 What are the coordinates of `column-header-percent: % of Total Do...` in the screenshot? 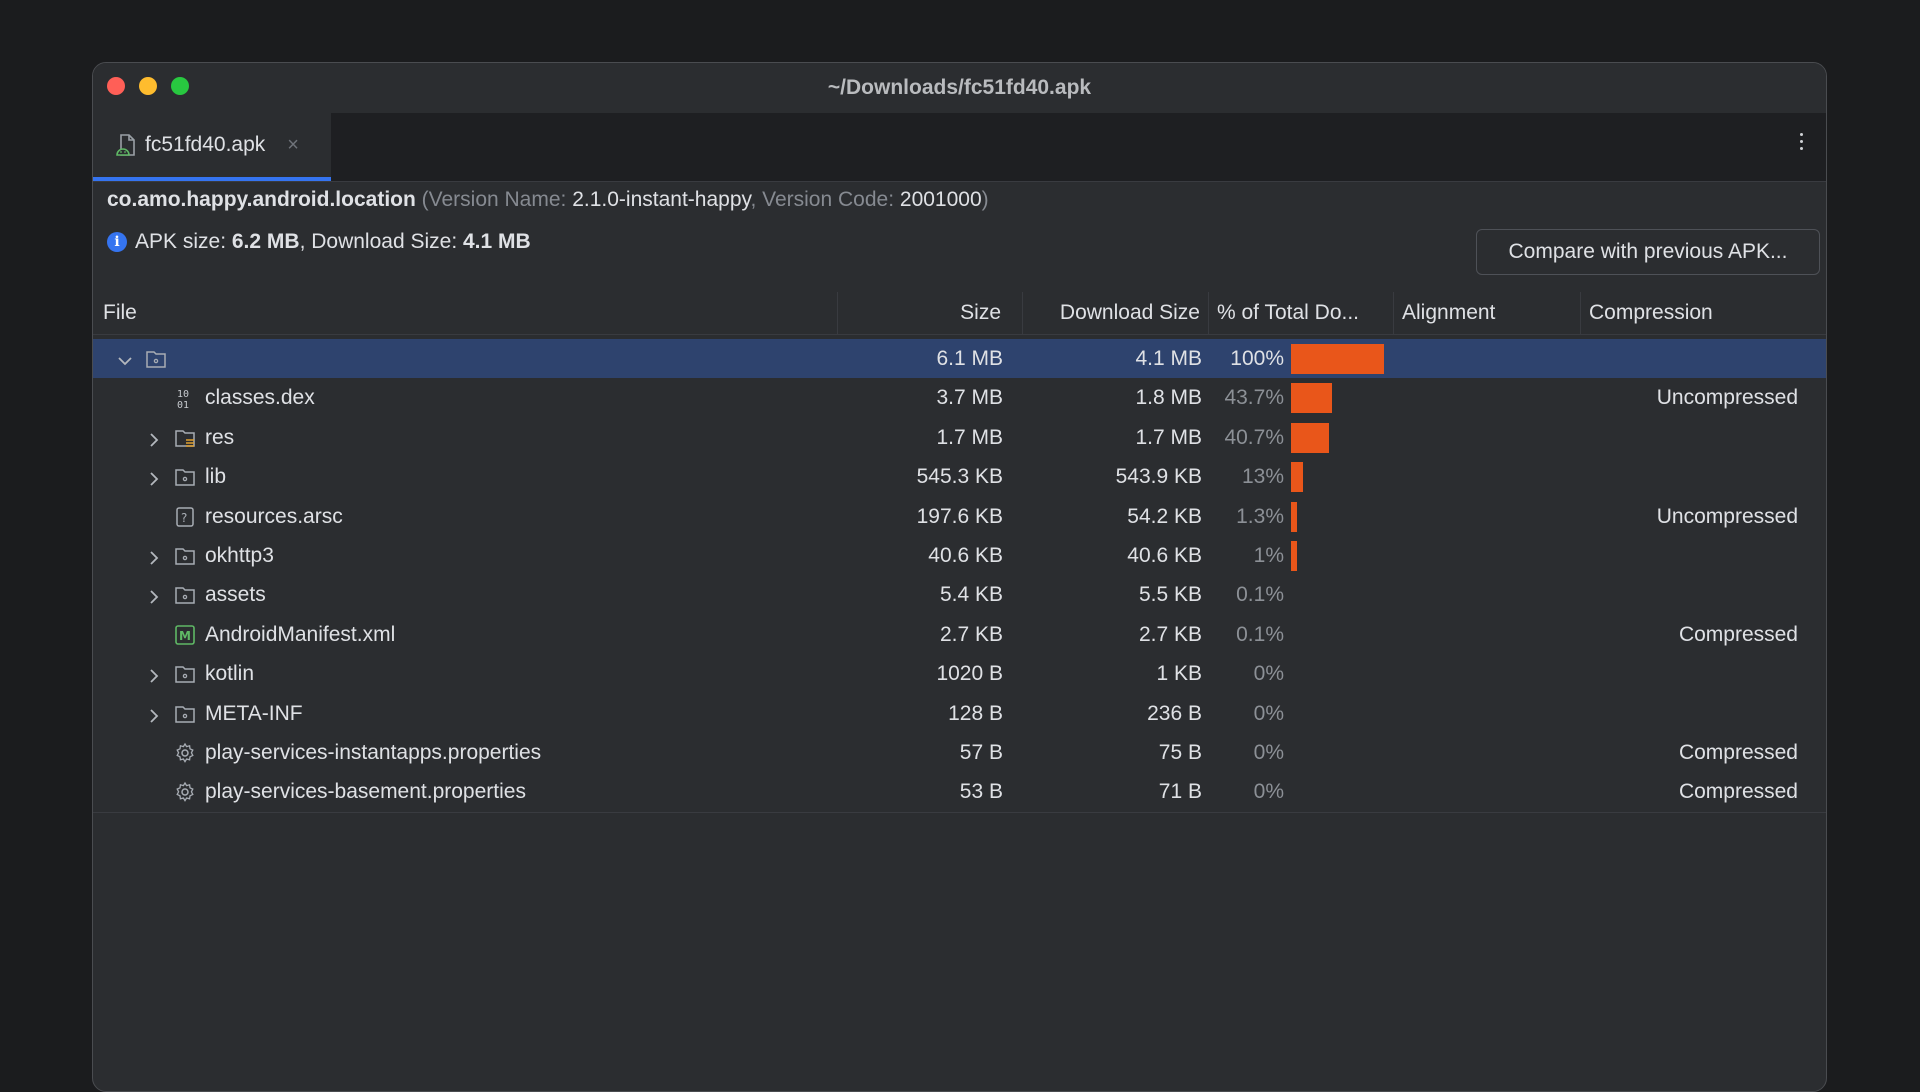 It's located at (1300, 313).